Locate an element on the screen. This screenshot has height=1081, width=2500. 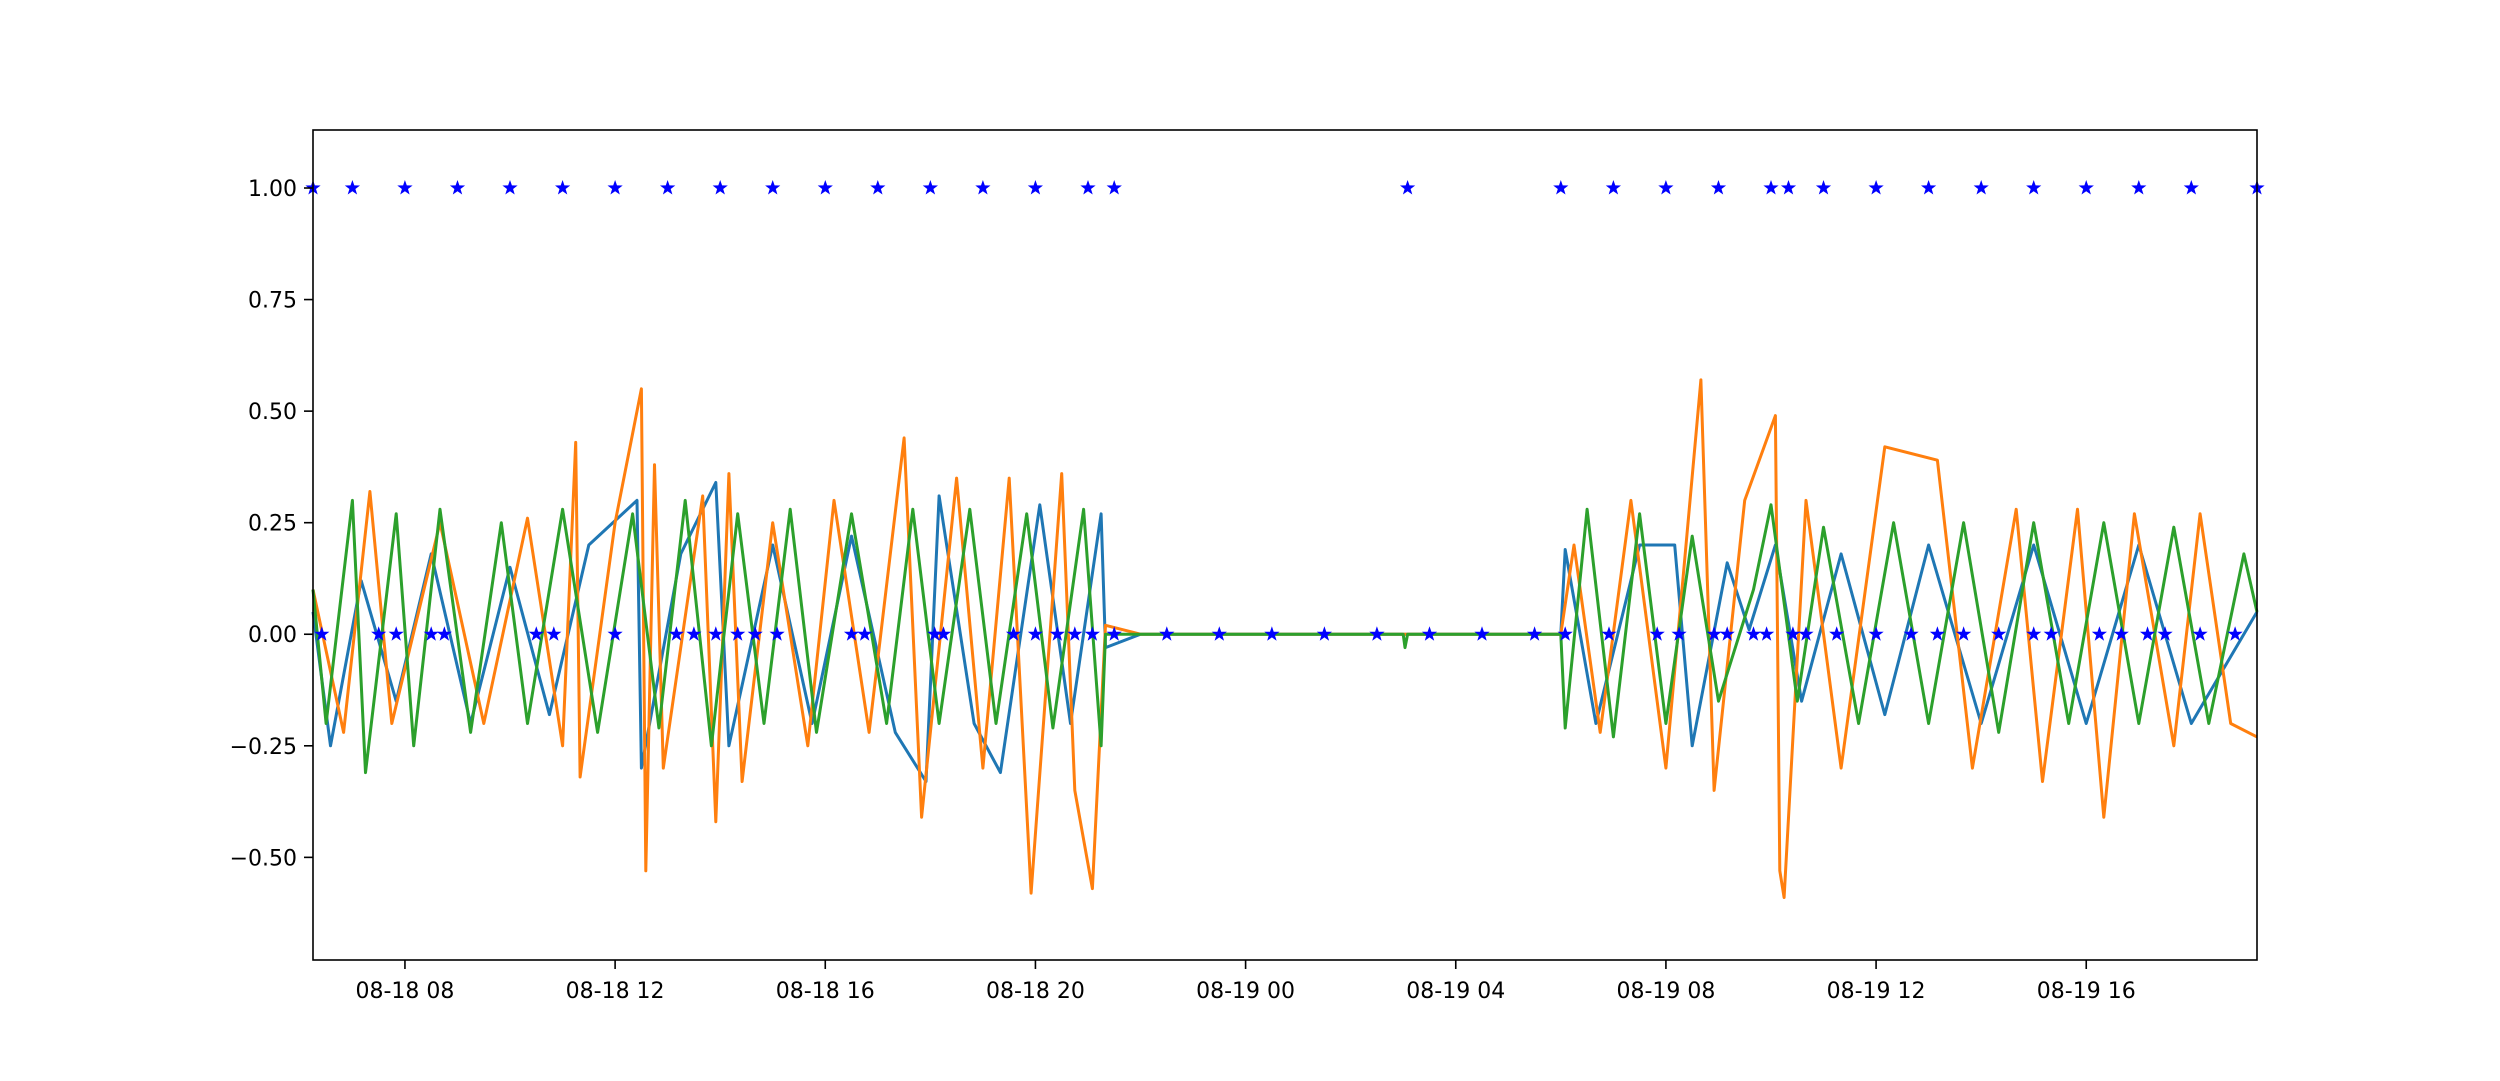
y-tick-label: 0.75 is located at coordinates (272, 301).